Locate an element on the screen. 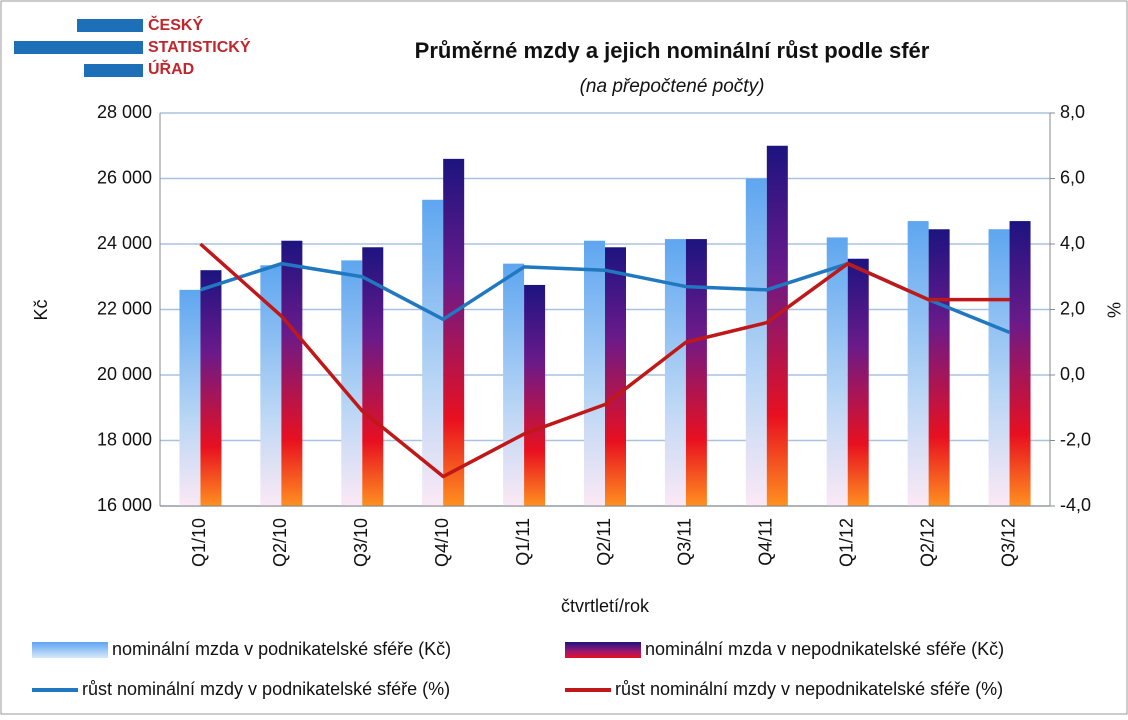 This screenshot has width=1128, height=720. y-tick-label: 28 000 is located at coordinates (124, 112).